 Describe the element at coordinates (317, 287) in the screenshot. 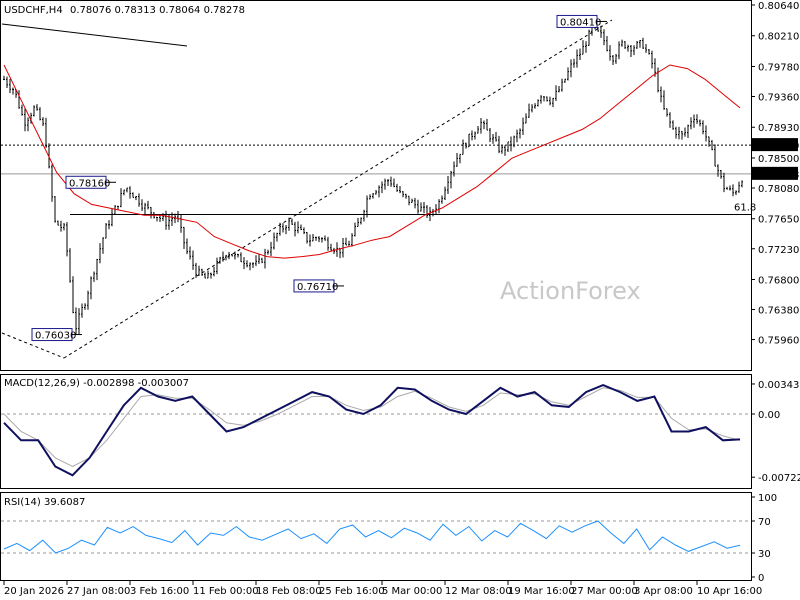

I see `price-annotation-label: 0.76710` at that location.